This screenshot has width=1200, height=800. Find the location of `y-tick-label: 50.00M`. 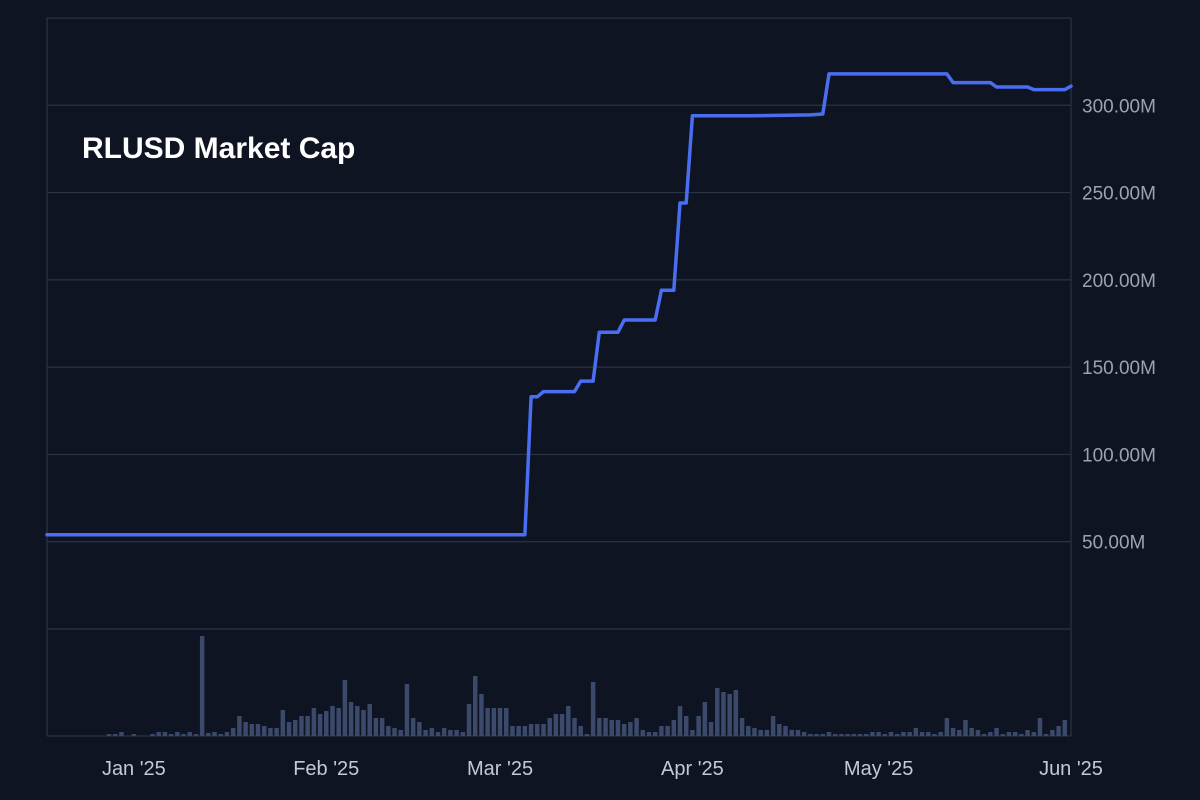

y-tick-label: 50.00M is located at coordinates (1113, 543).